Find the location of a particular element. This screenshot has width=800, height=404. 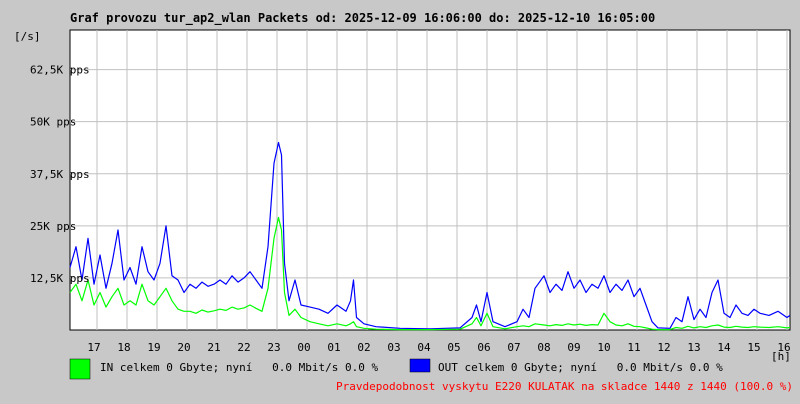

x-tick-label: 20 is located at coordinates (183, 347).